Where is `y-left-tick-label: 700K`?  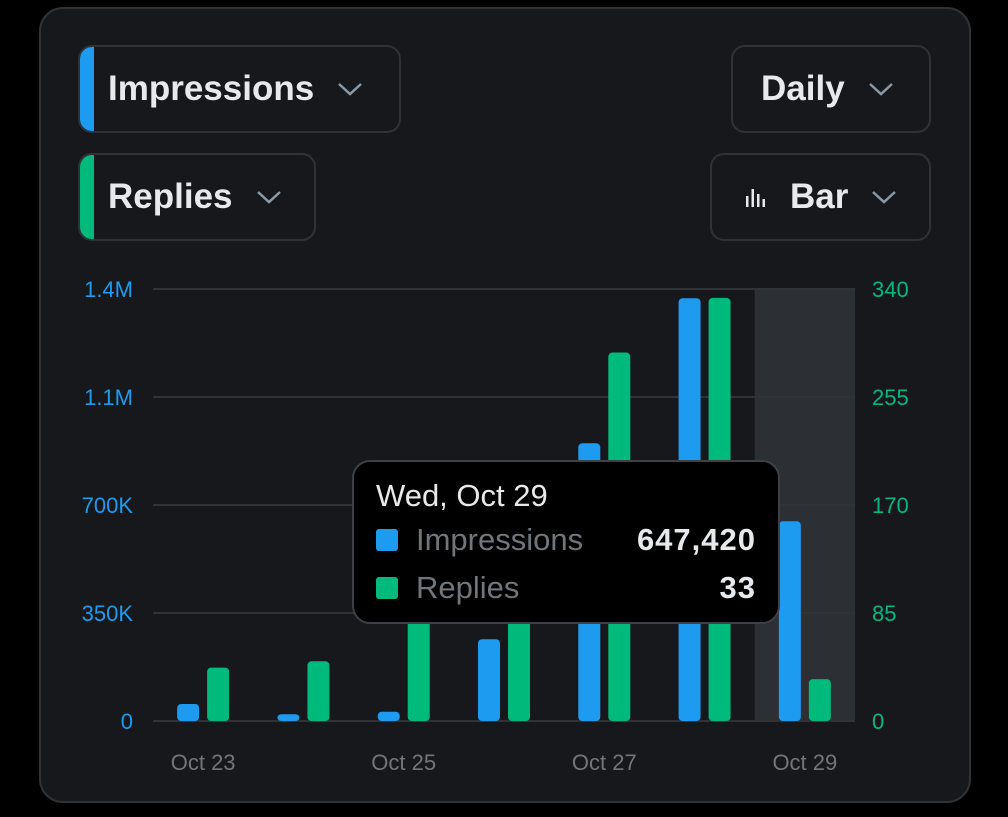 y-left-tick-label: 700K is located at coordinates (108, 505).